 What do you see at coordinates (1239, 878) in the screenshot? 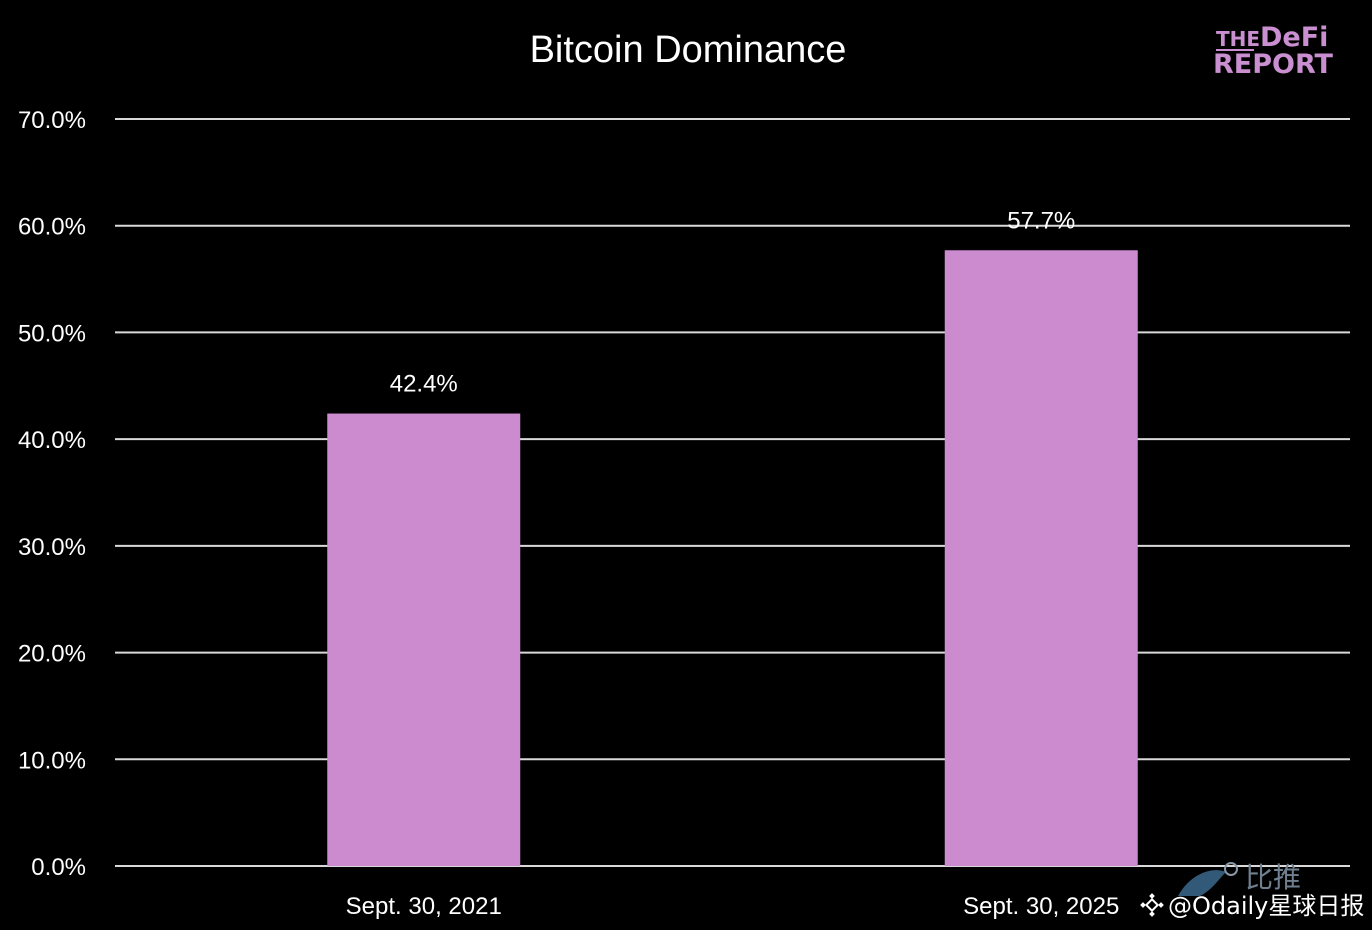
I see `bitui-watermark: 比推` at bounding box center [1239, 878].